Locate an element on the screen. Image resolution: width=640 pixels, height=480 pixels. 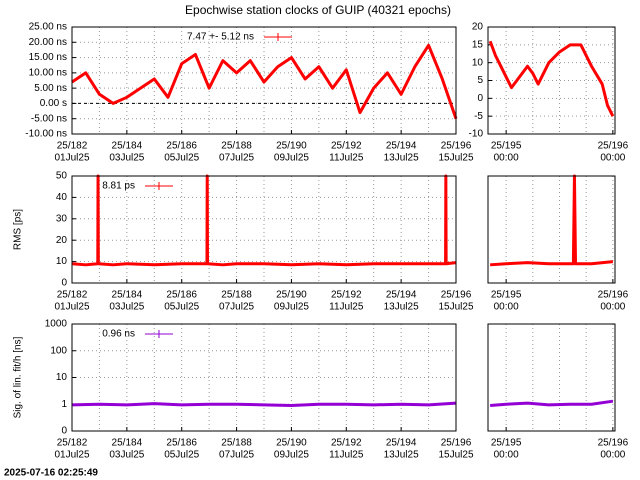
y-tick-label: 100 is located at coordinates (58, 350).